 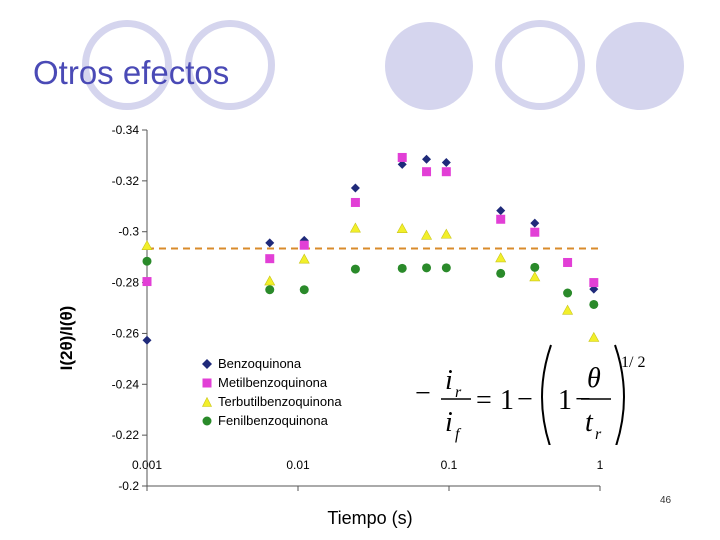 I want to click on legend-label: Benzoquinona, so click(x=260, y=363).